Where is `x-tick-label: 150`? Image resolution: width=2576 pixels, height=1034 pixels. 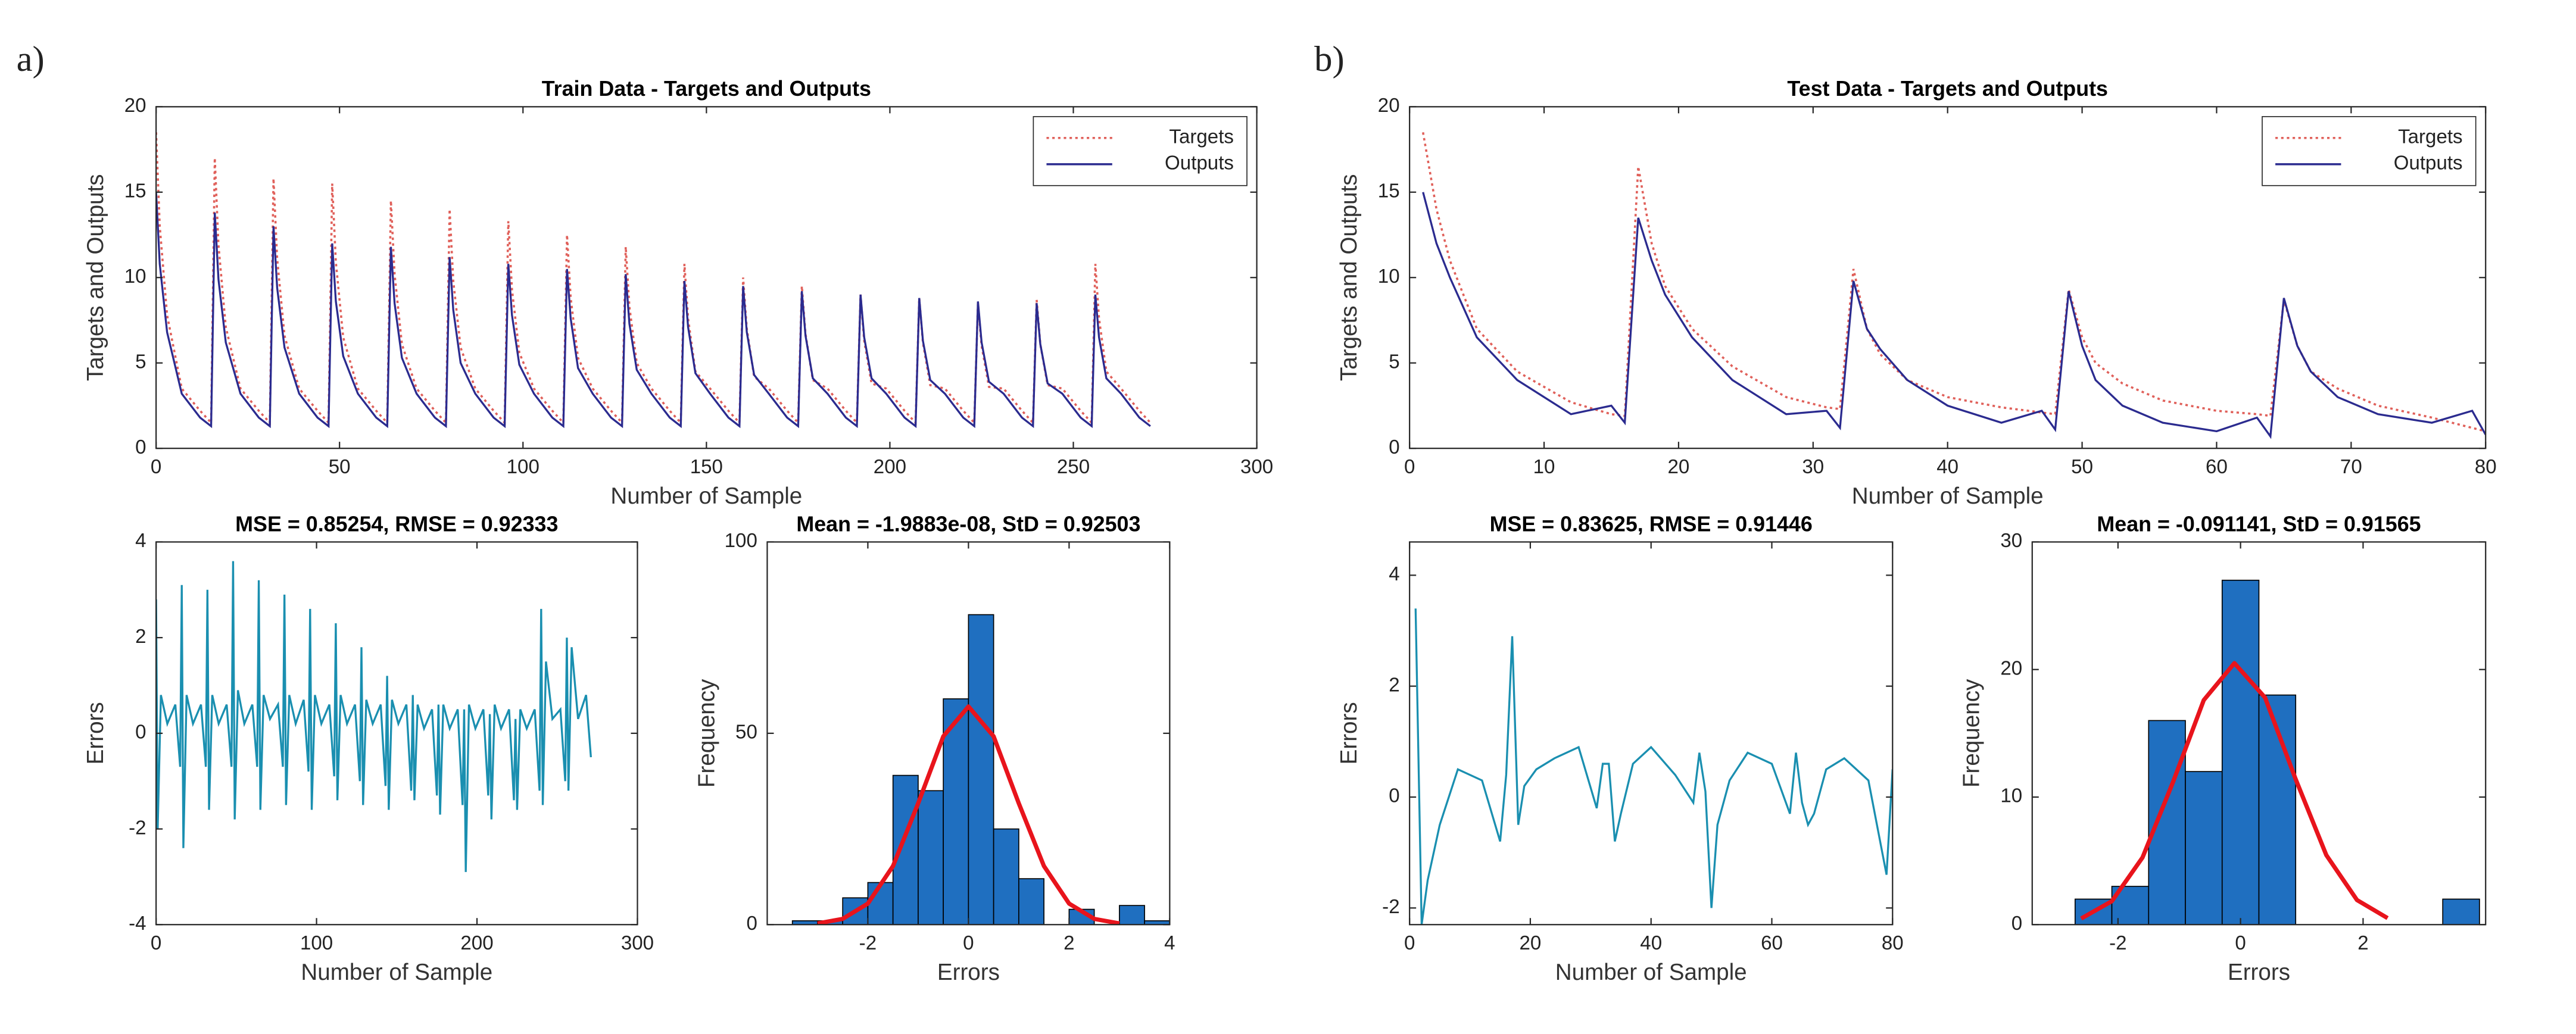
x-tick-label: 150 is located at coordinates (706, 467).